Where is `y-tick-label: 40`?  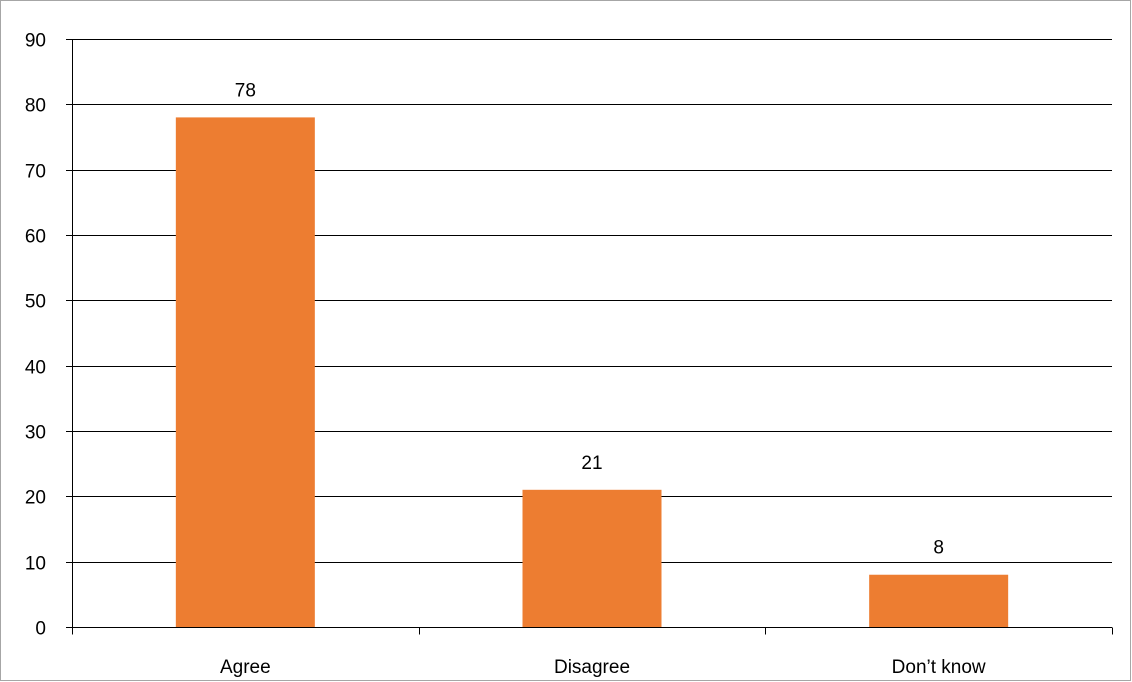
y-tick-label: 40 is located at coordinates (35, 368).